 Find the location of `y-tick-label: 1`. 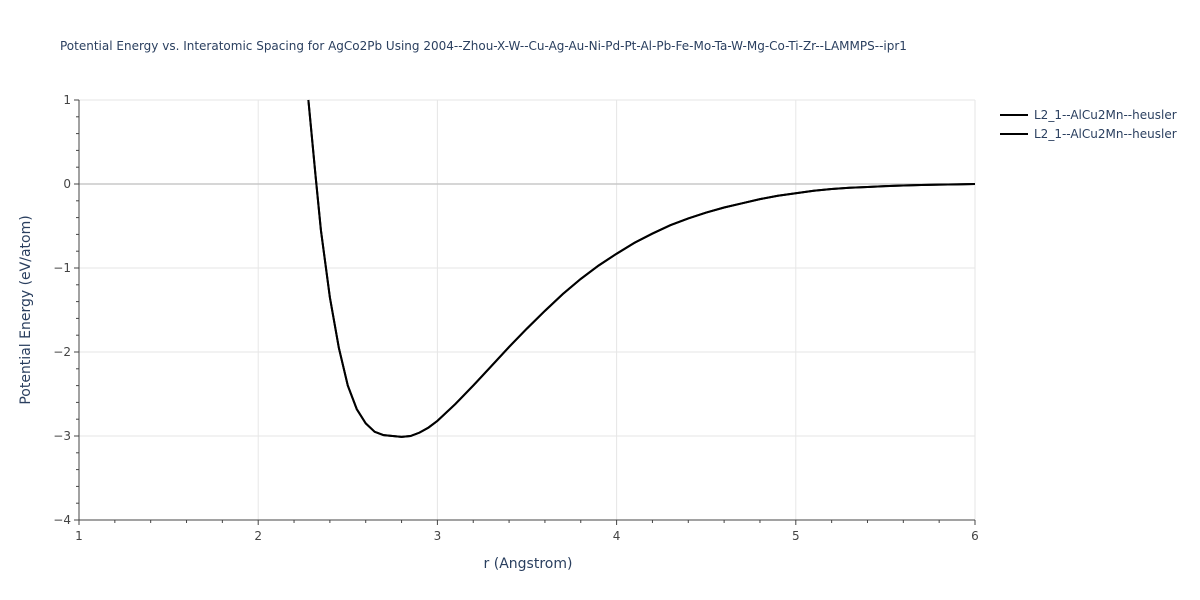

y-tick-label: 1 is located at coordinates (67, 100).